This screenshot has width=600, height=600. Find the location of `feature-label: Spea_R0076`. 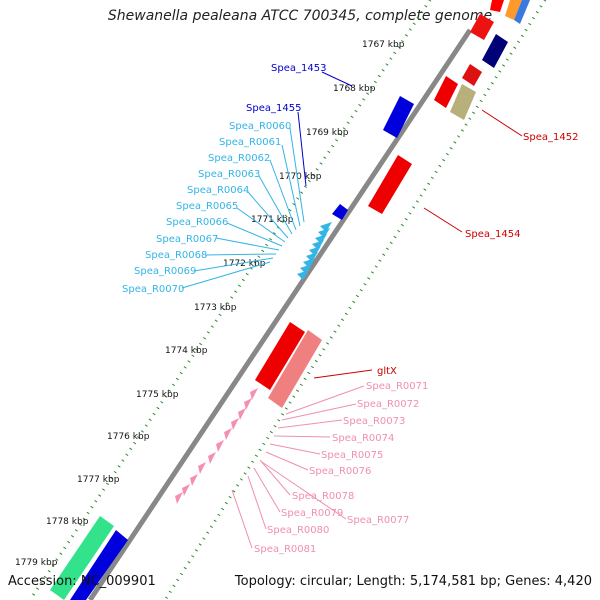

feature-label: Spea_R0076 is located at coordinates (340, 471).